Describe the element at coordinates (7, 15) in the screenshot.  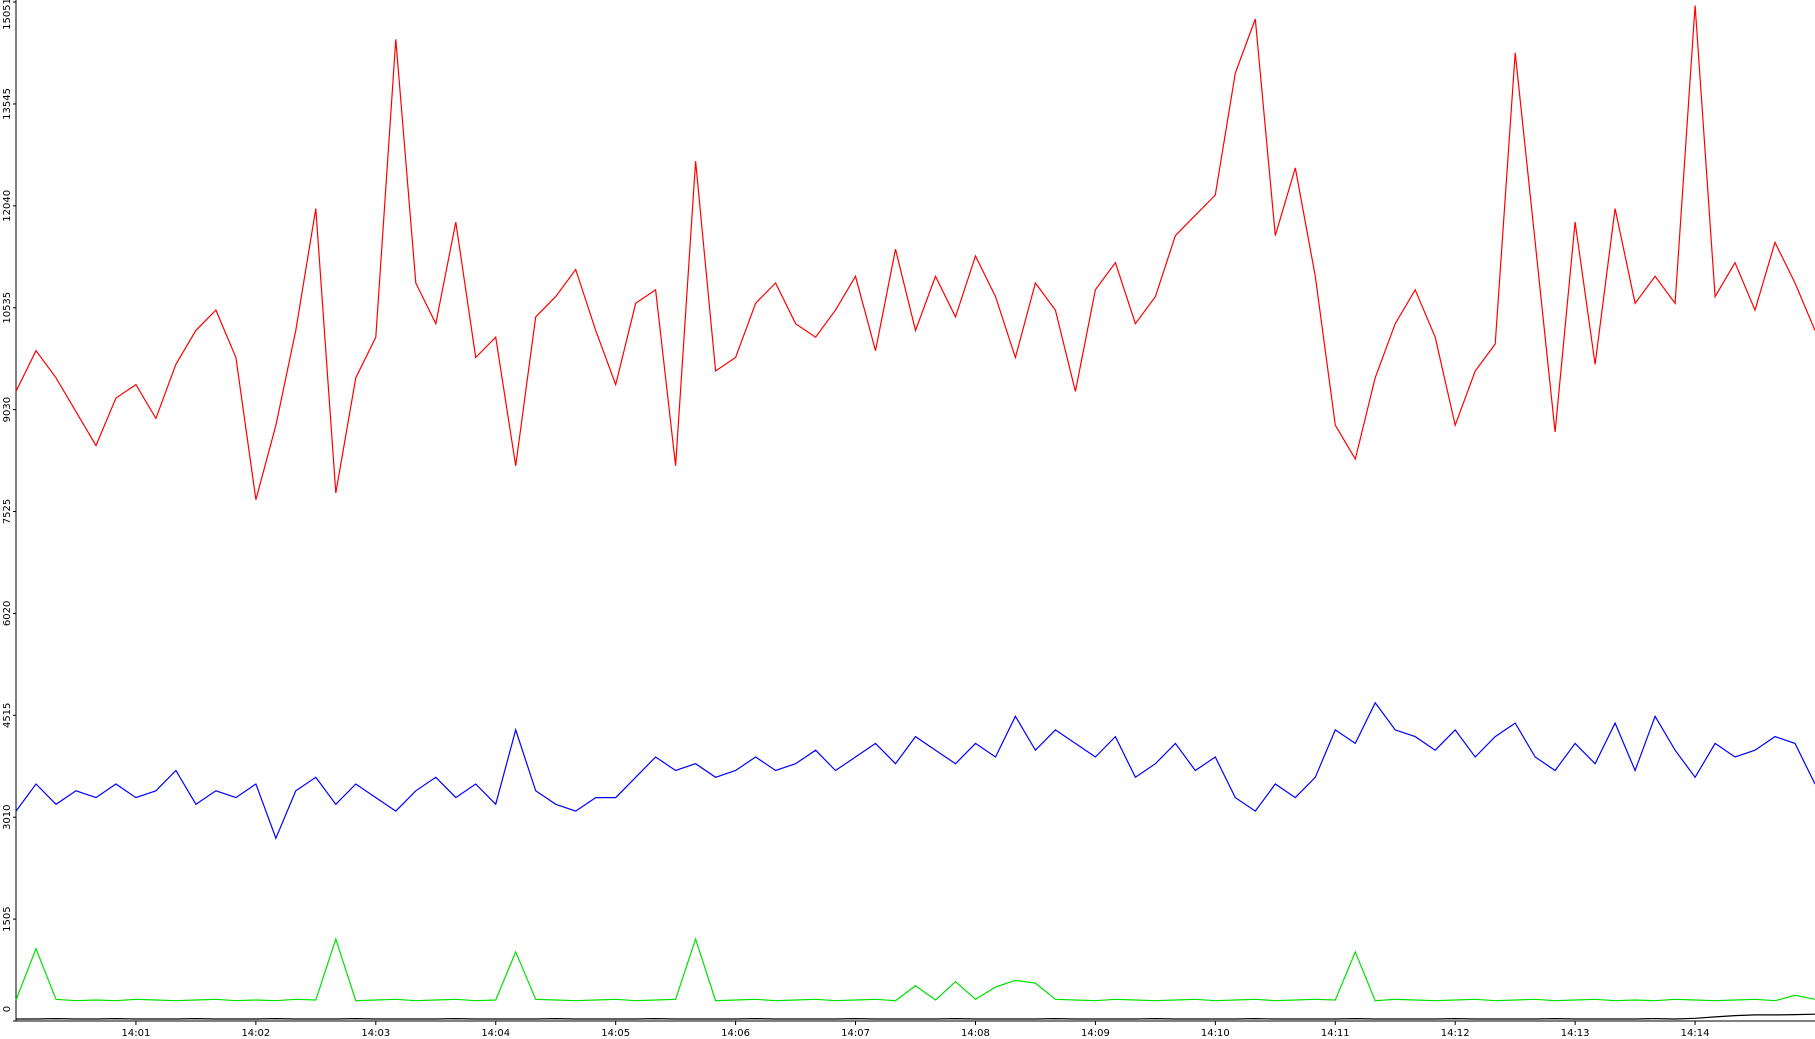
I see `y-tick-label: 15051` at that location.